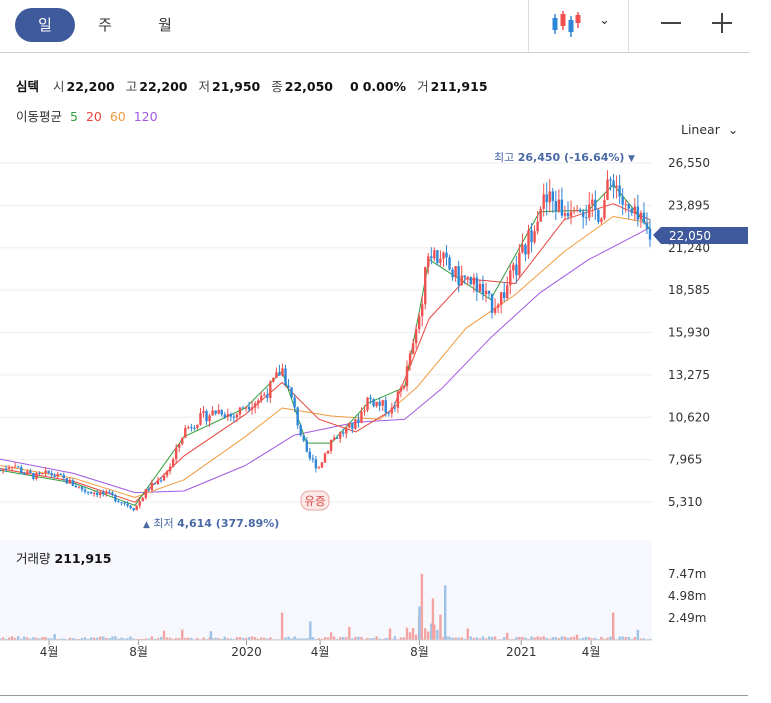 This screenshot has height=703, width=771. What do you see at coordinates (131, 86) in the screenshot?
I see `high-label: 고` at bounding box center [131, 86].